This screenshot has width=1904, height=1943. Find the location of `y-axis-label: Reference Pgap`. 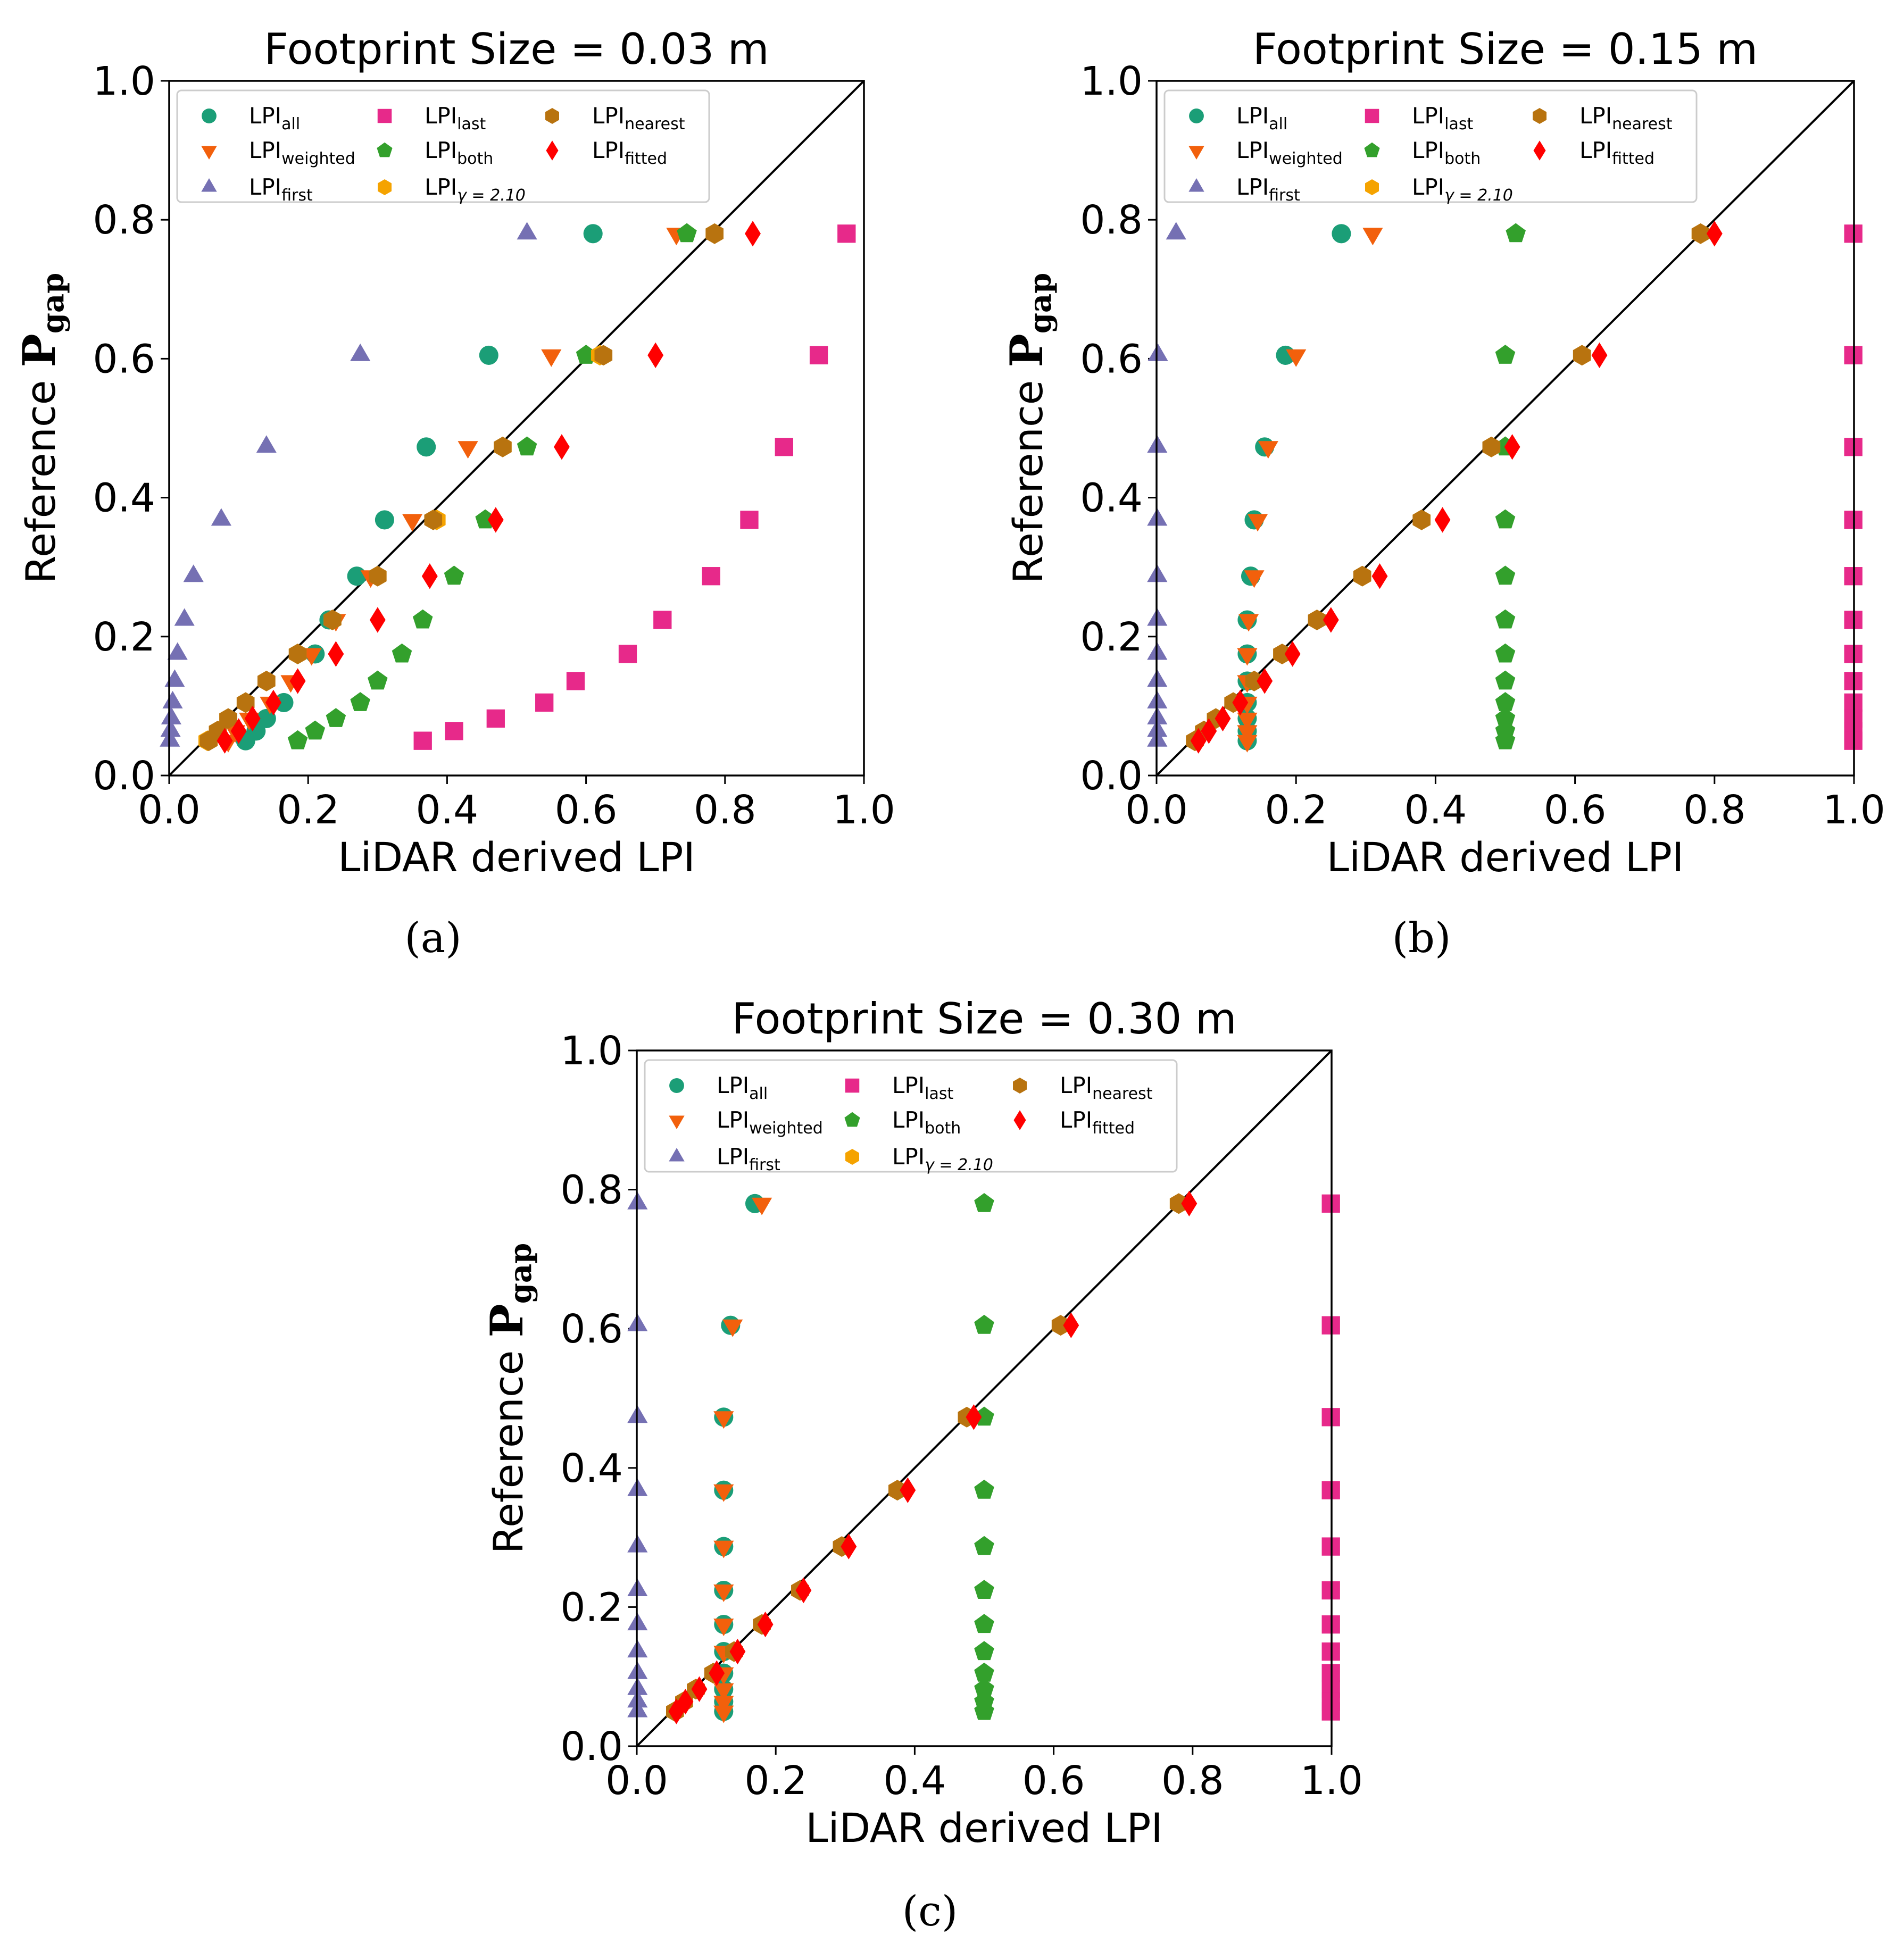

y-axis-label: Reference Pgap is located at coordinates (42, 428).